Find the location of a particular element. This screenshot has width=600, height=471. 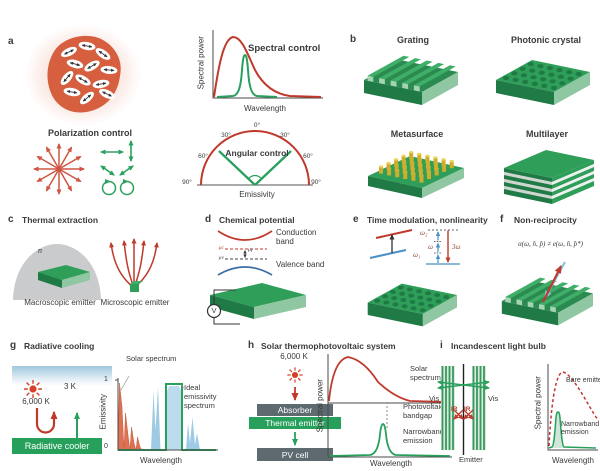

ir-label-right: IR is located at coordinates (467, 409).